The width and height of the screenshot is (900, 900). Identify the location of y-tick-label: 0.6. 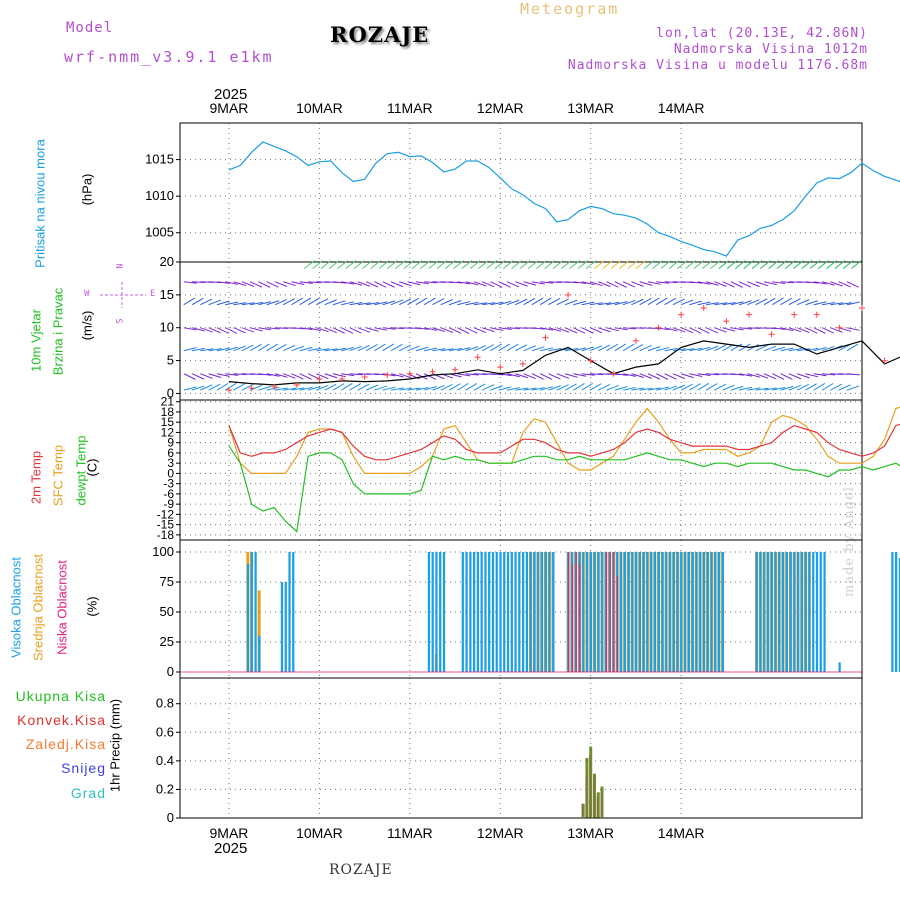
(165, 731).